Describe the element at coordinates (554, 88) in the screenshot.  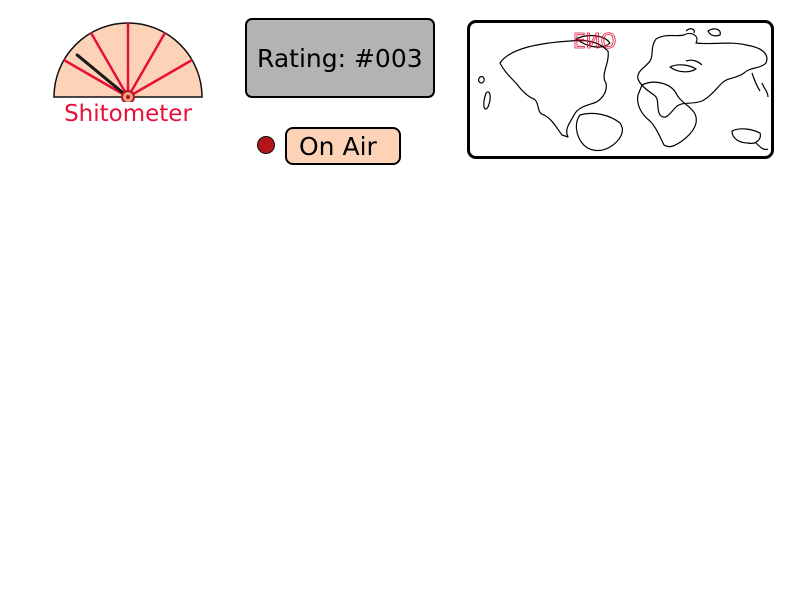
I see `map-continent-americas` at that location.